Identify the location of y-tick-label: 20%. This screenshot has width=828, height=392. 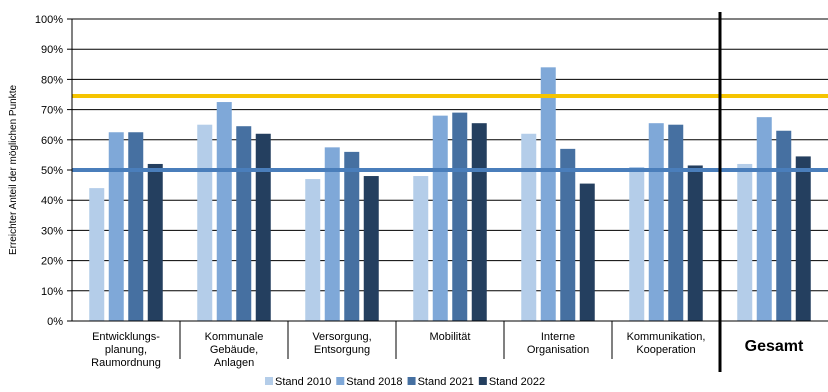
(52, 262).